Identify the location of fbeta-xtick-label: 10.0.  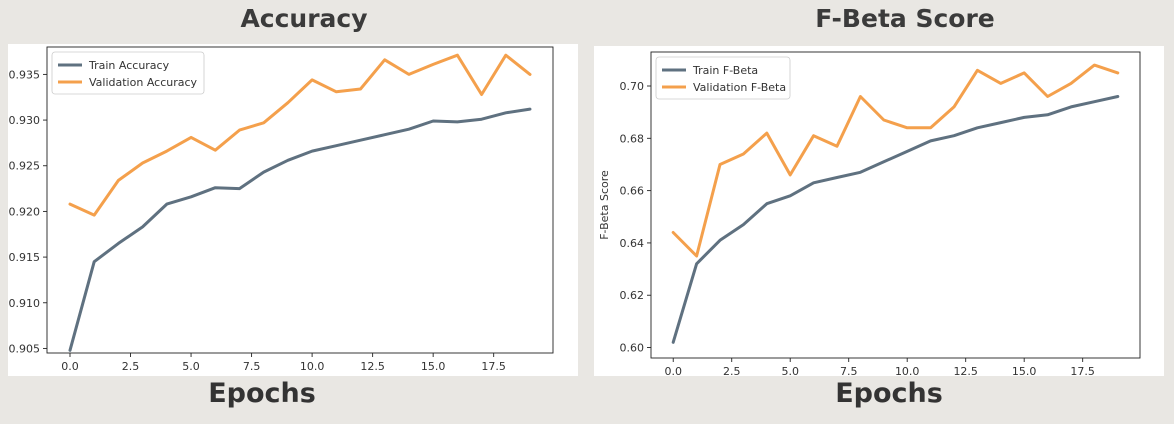
(907, 370).